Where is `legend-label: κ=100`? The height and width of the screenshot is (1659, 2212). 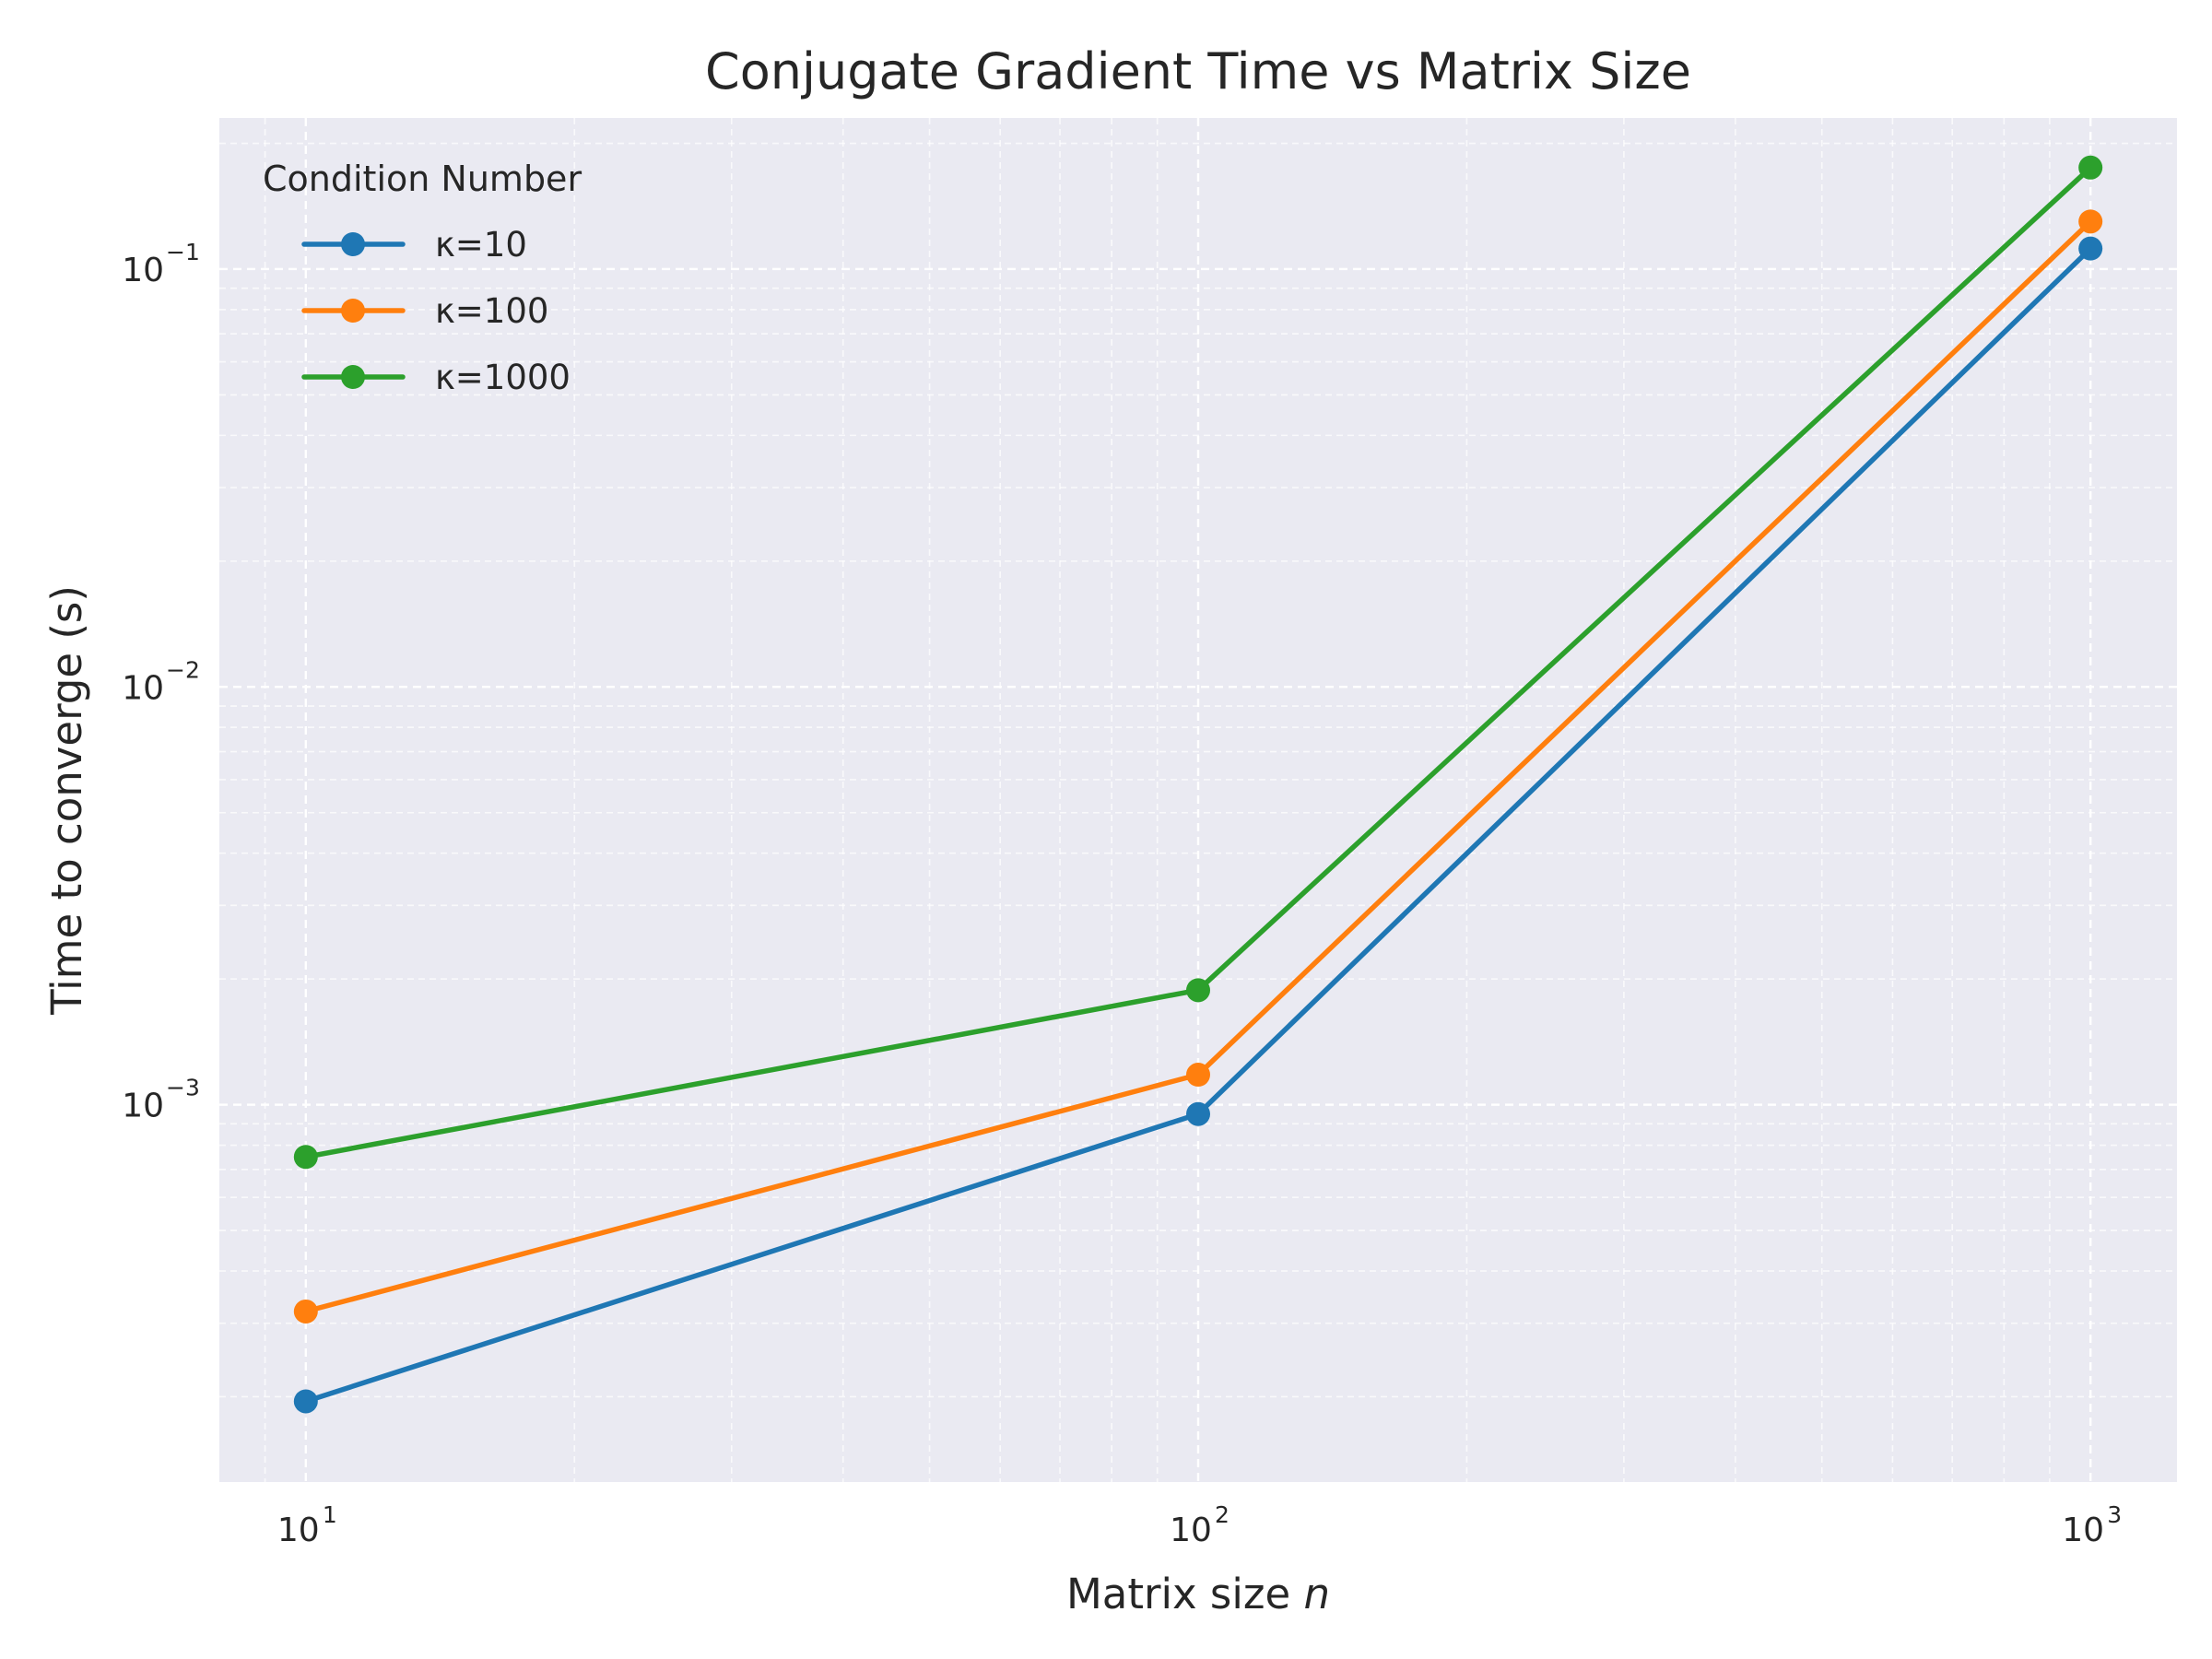 legend-label: κ=100 is located at coordinates (491, 311).